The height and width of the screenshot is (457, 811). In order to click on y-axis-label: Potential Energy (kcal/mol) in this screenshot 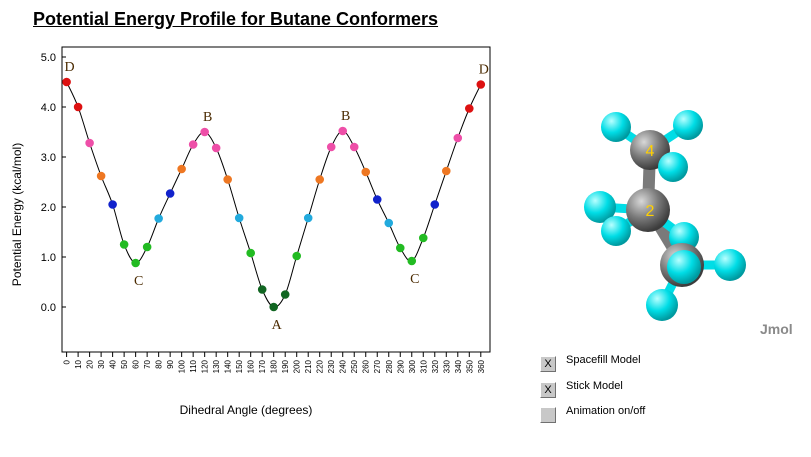, I will do `click(17, 214)`.